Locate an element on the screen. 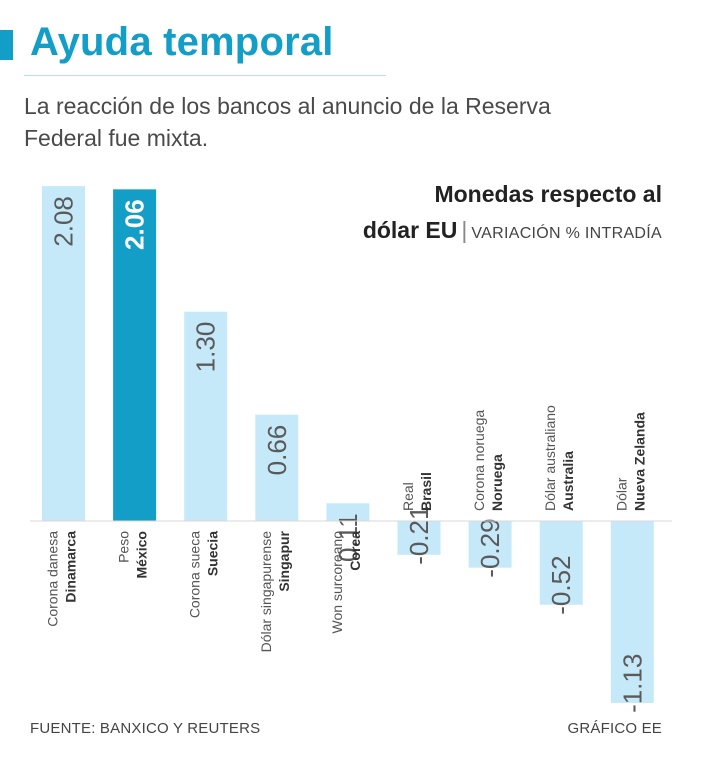  bar-nueva-zelanda is located at coordinates (632, 612).